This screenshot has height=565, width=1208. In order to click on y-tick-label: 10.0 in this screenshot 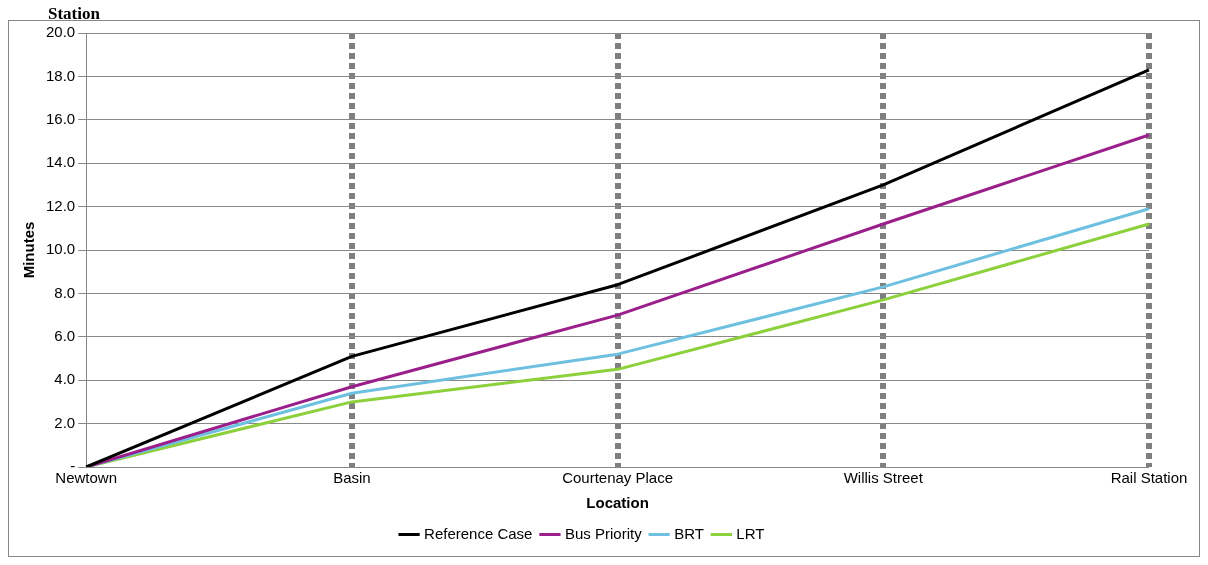, I will do `click(60, 249)`.